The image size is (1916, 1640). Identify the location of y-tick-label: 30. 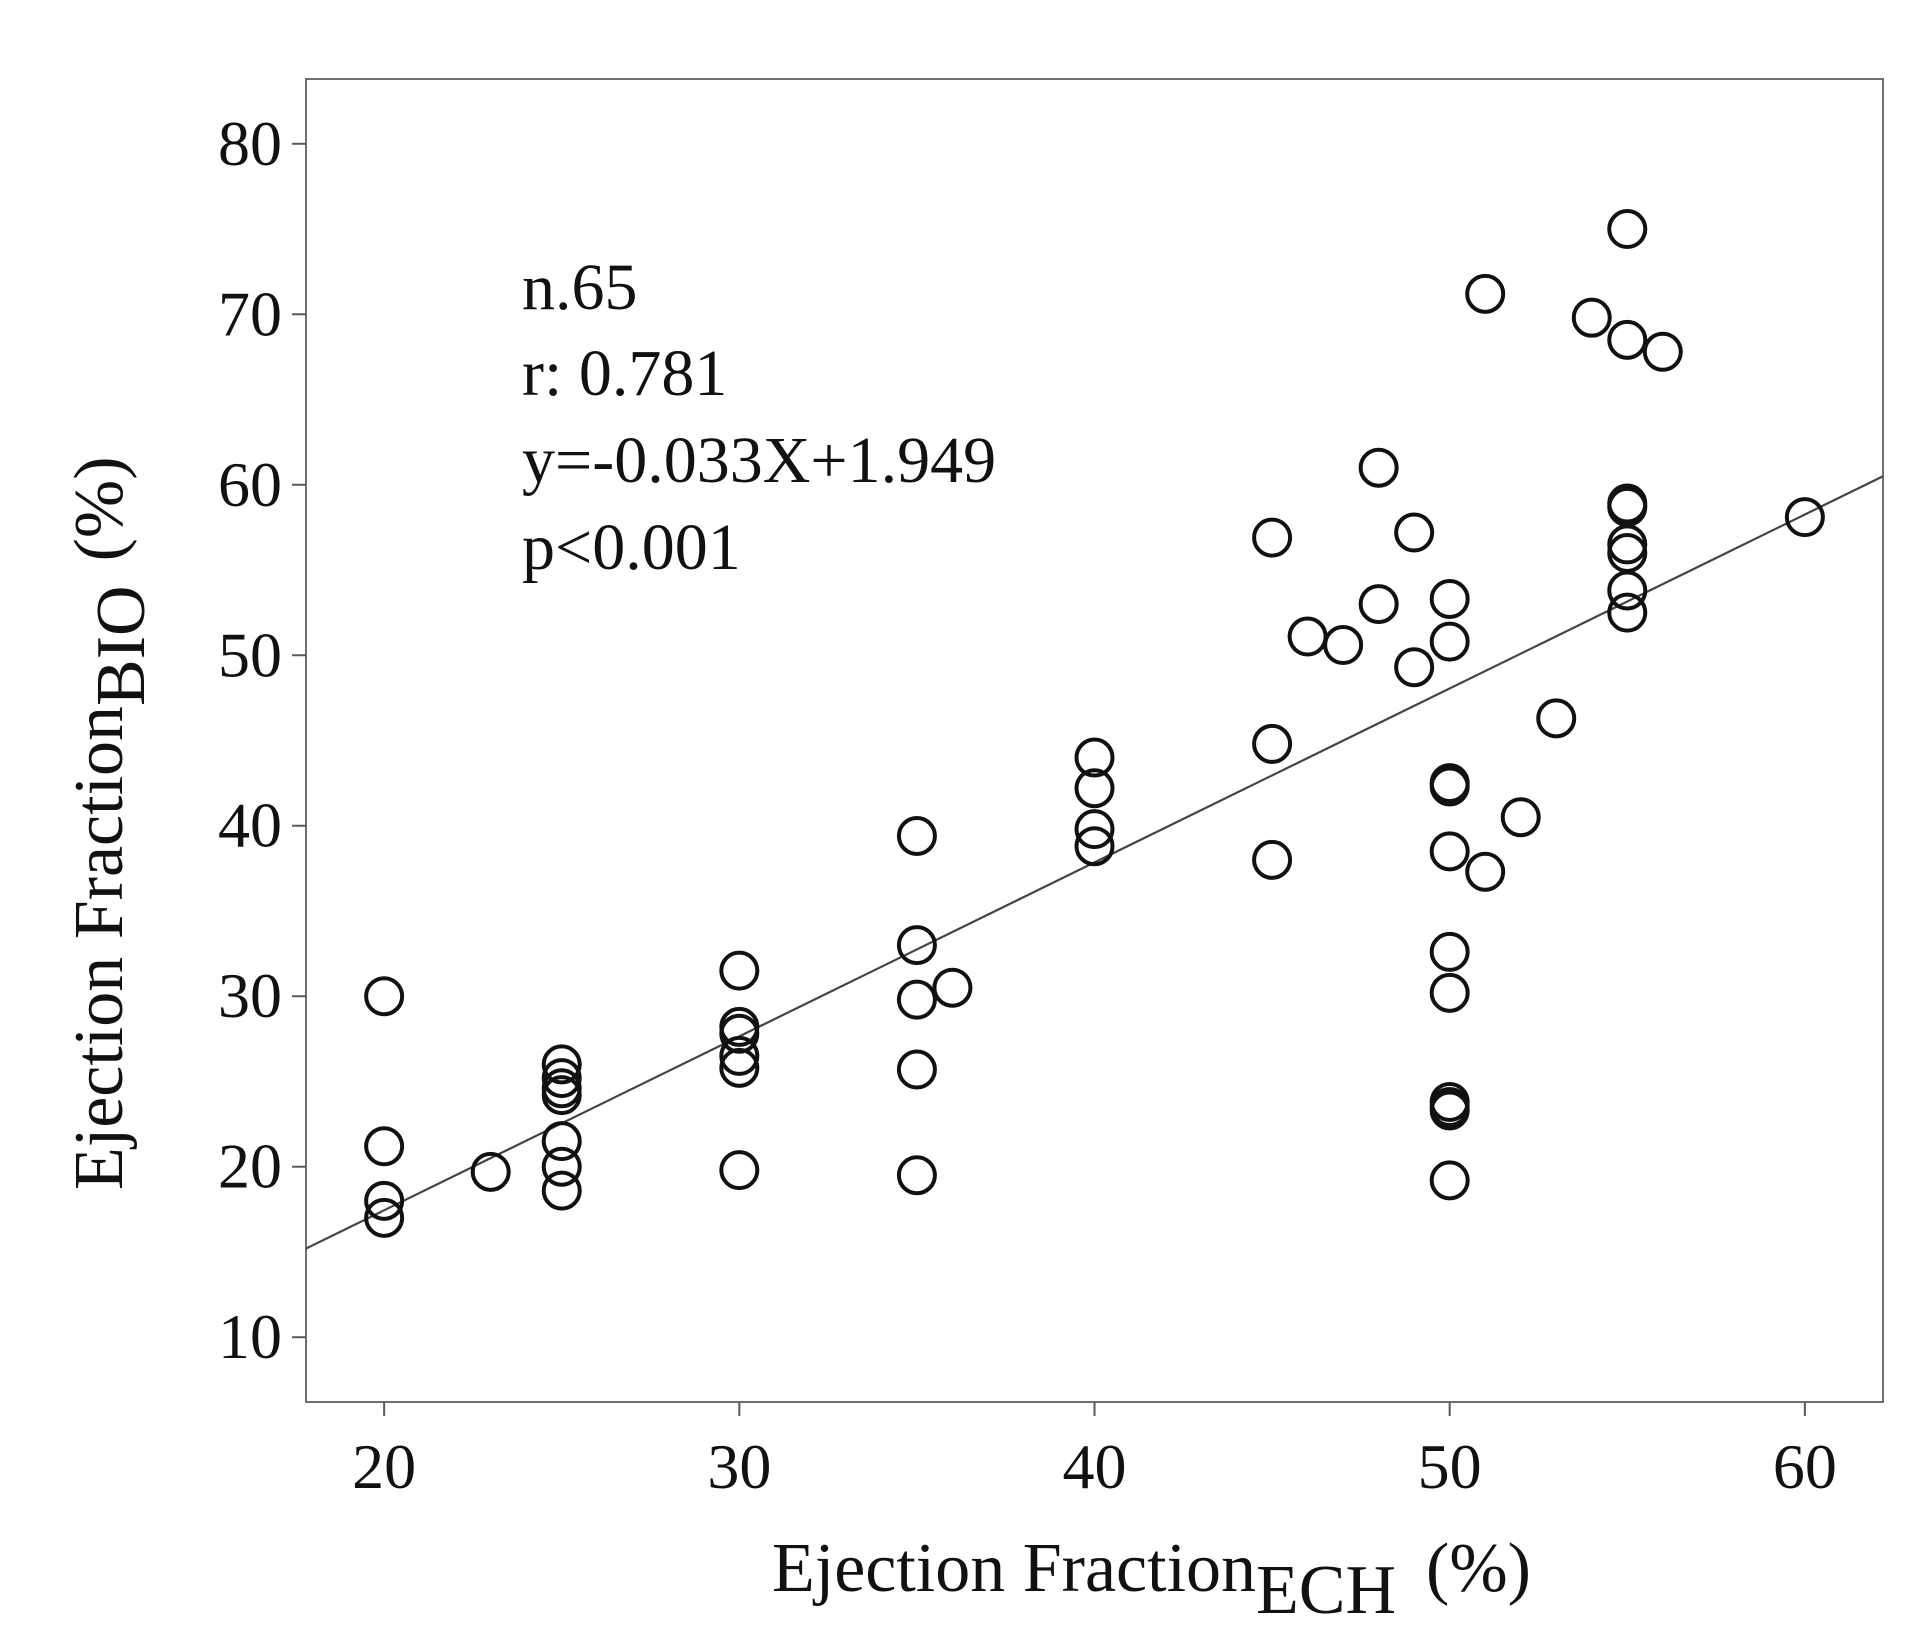
(250, 995).